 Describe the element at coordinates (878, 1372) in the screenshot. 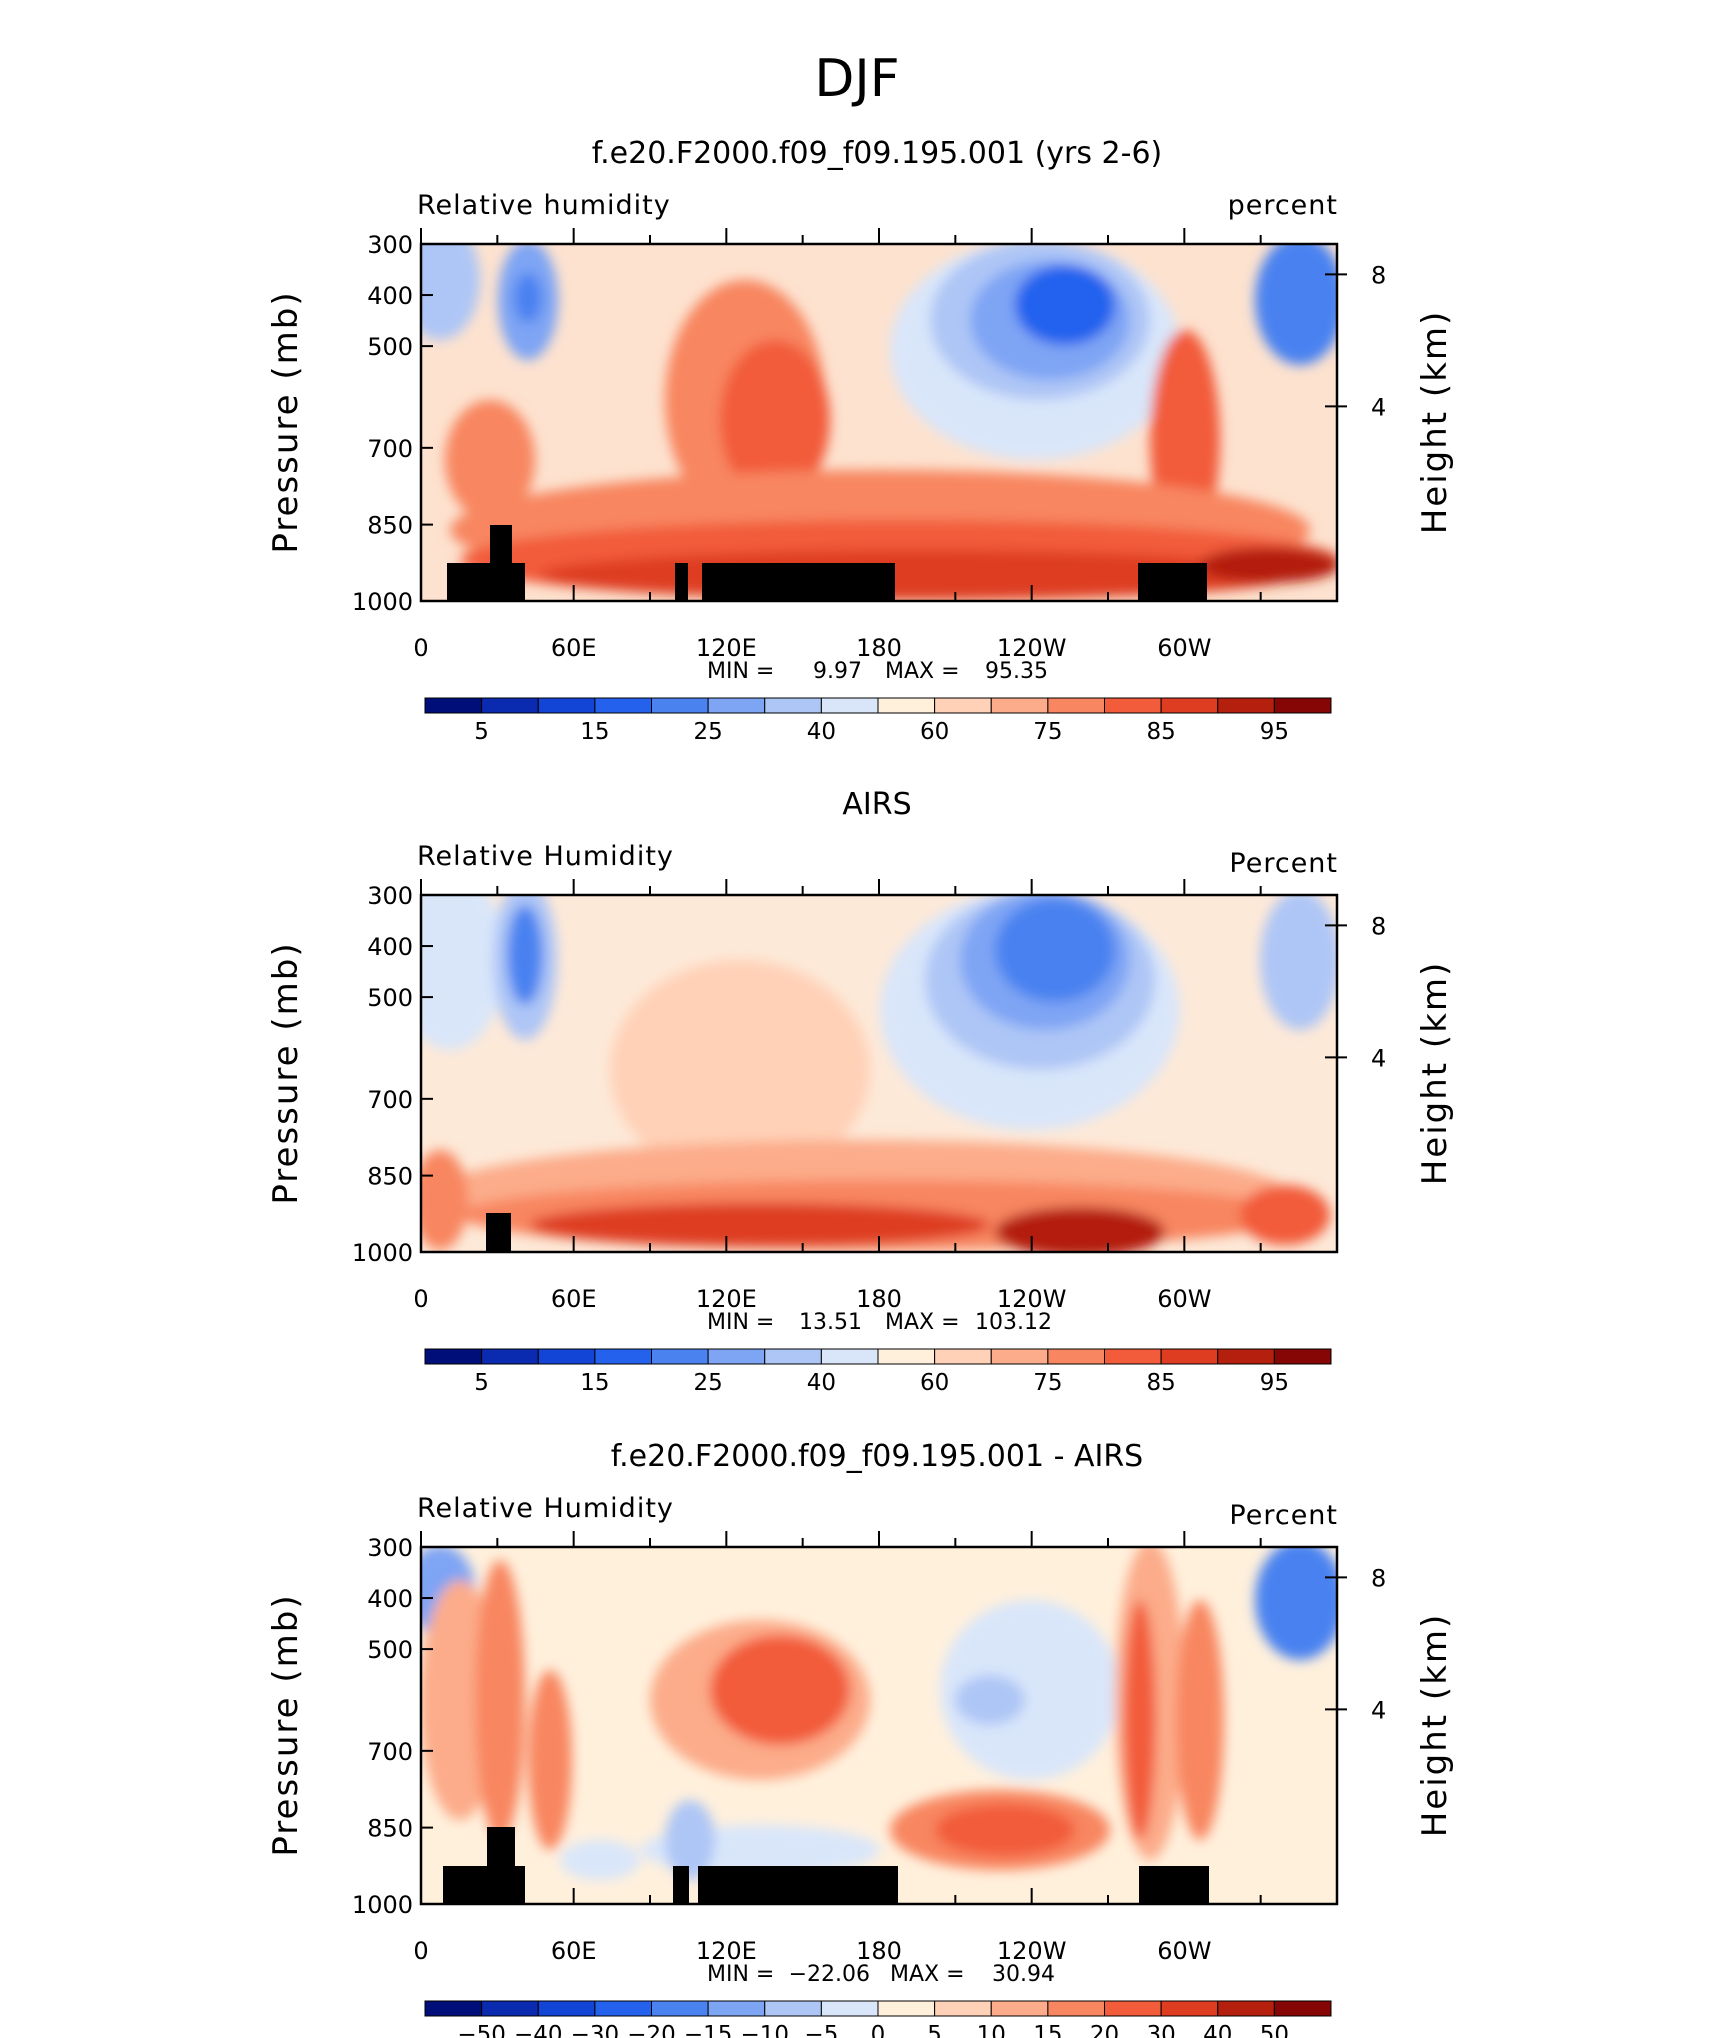

I see `colorbar: 5 15 25 40 60 75 85 95` at that location.